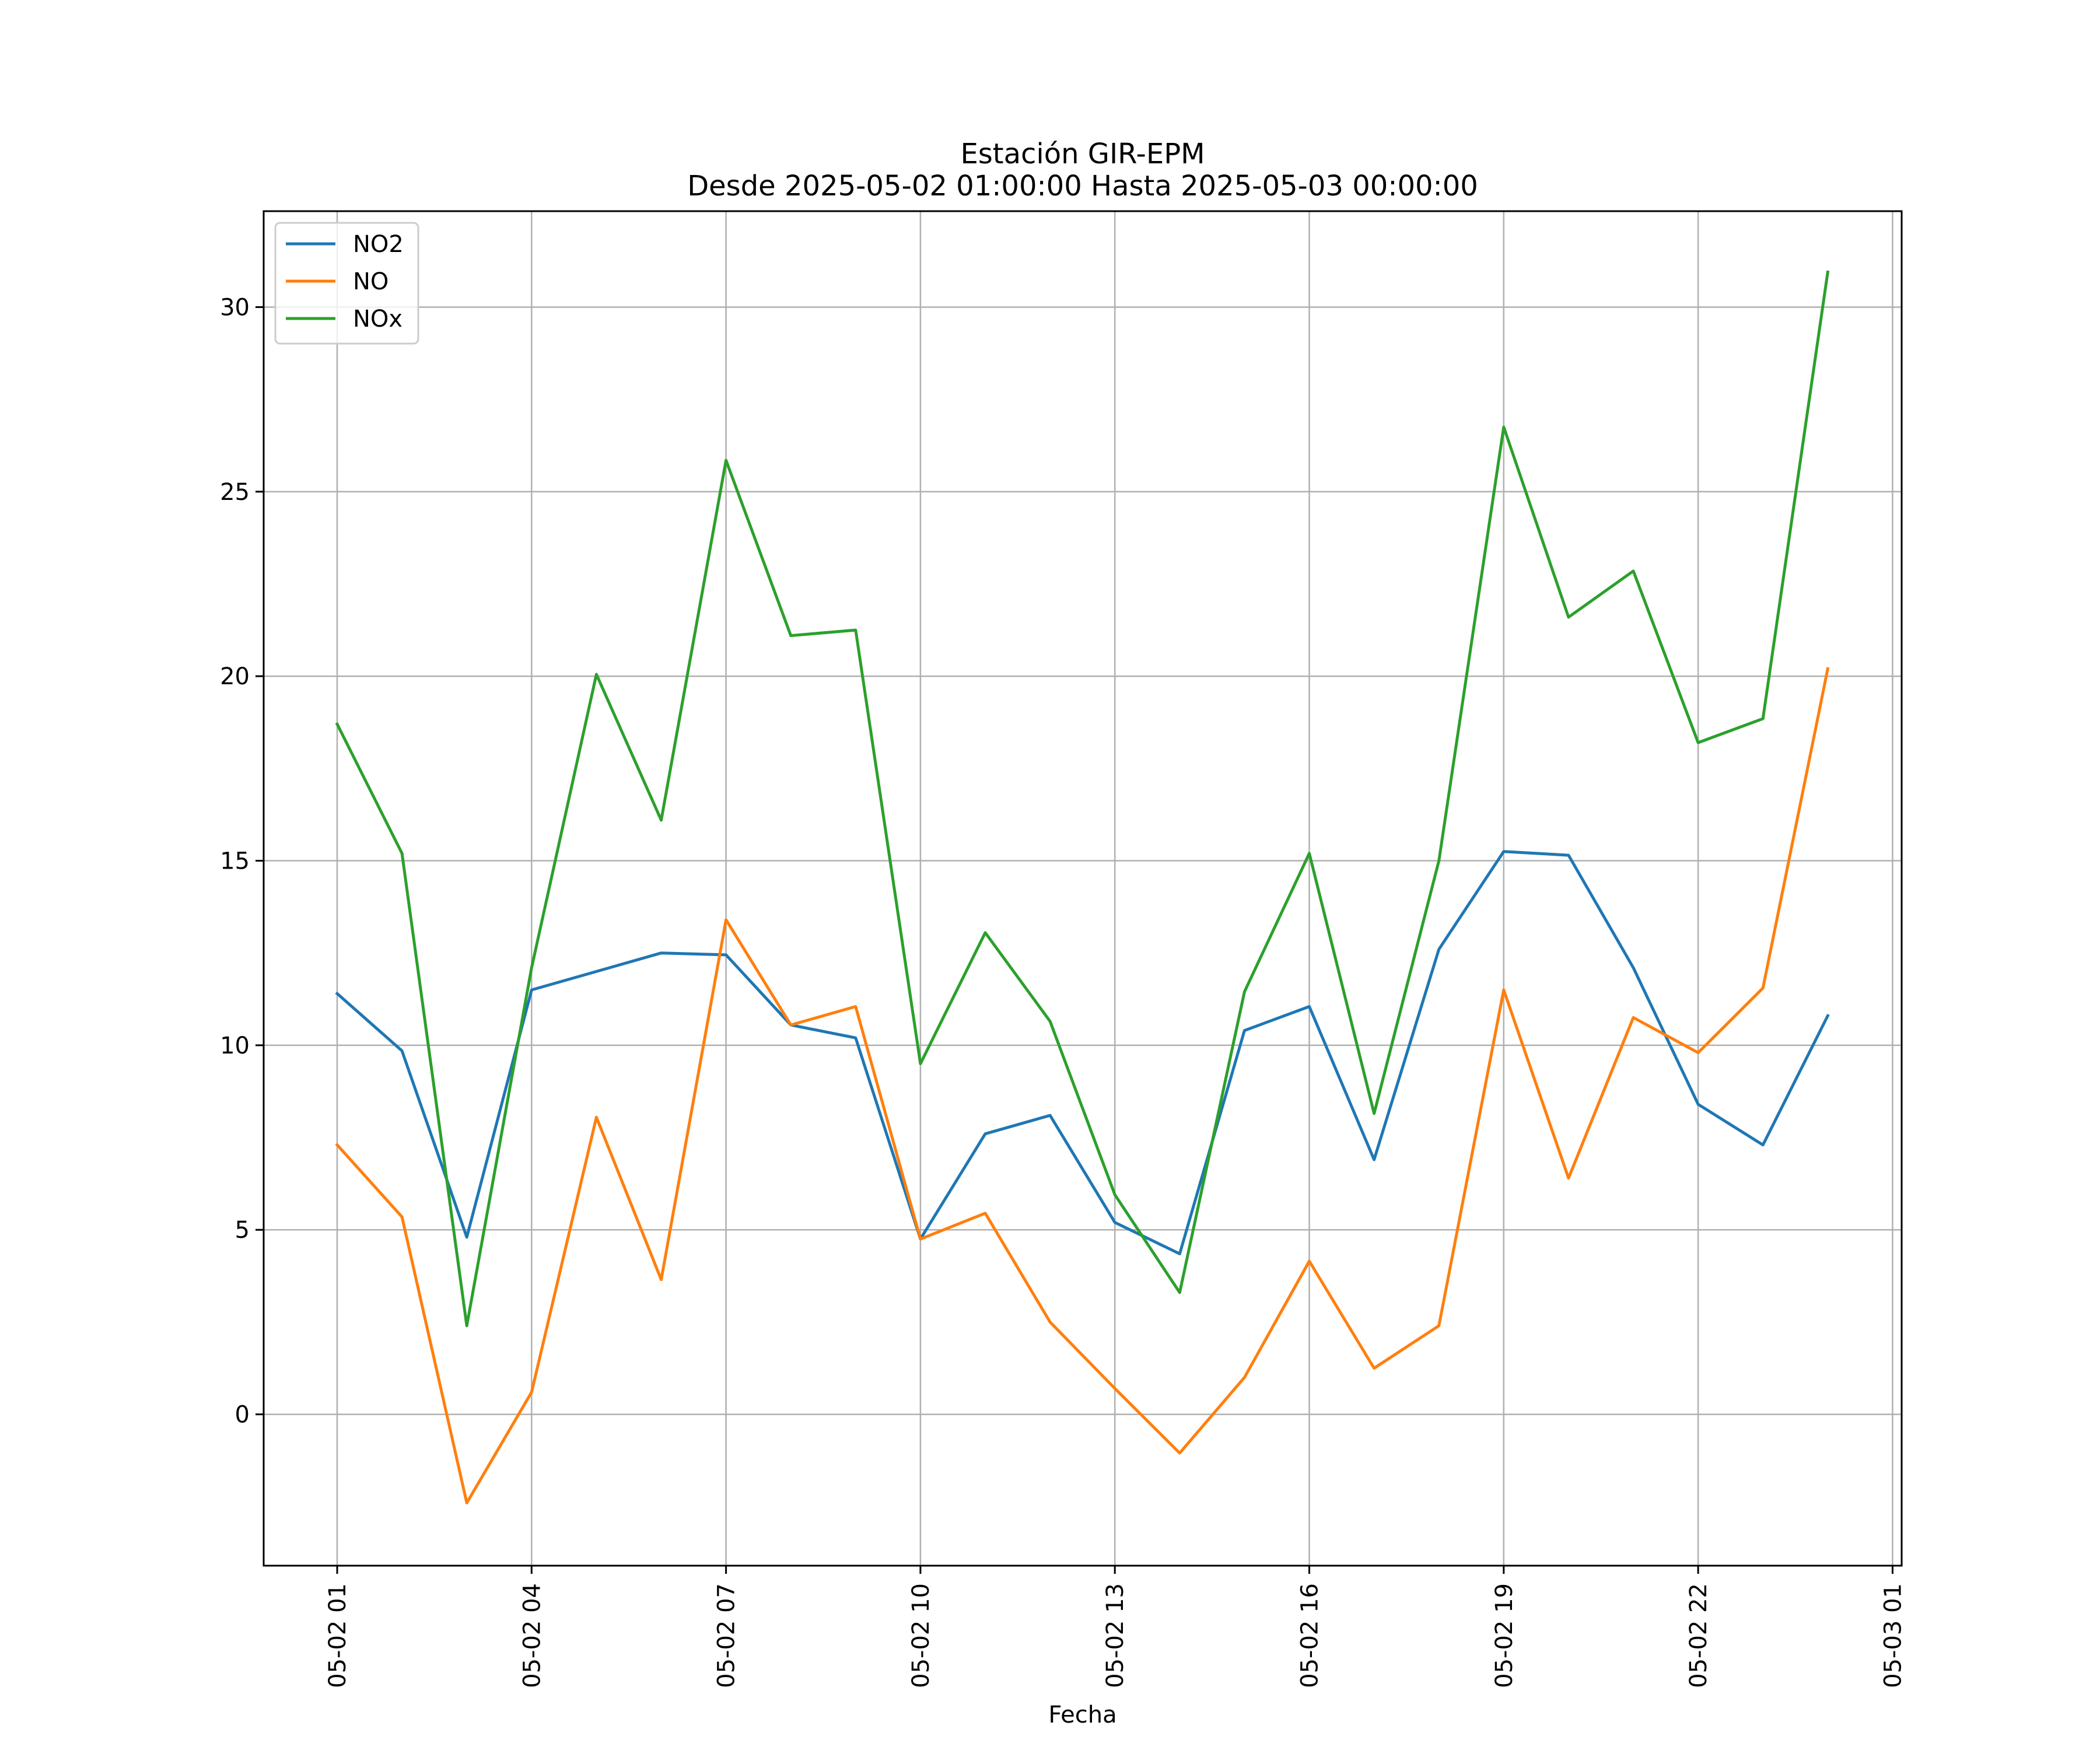 The height and width of the screenshot is (1750, 2100). What do you see at coordinates (370, 281) in the screenshot?
I see `legend-label-no: NO` at bounding box center [370, 281].